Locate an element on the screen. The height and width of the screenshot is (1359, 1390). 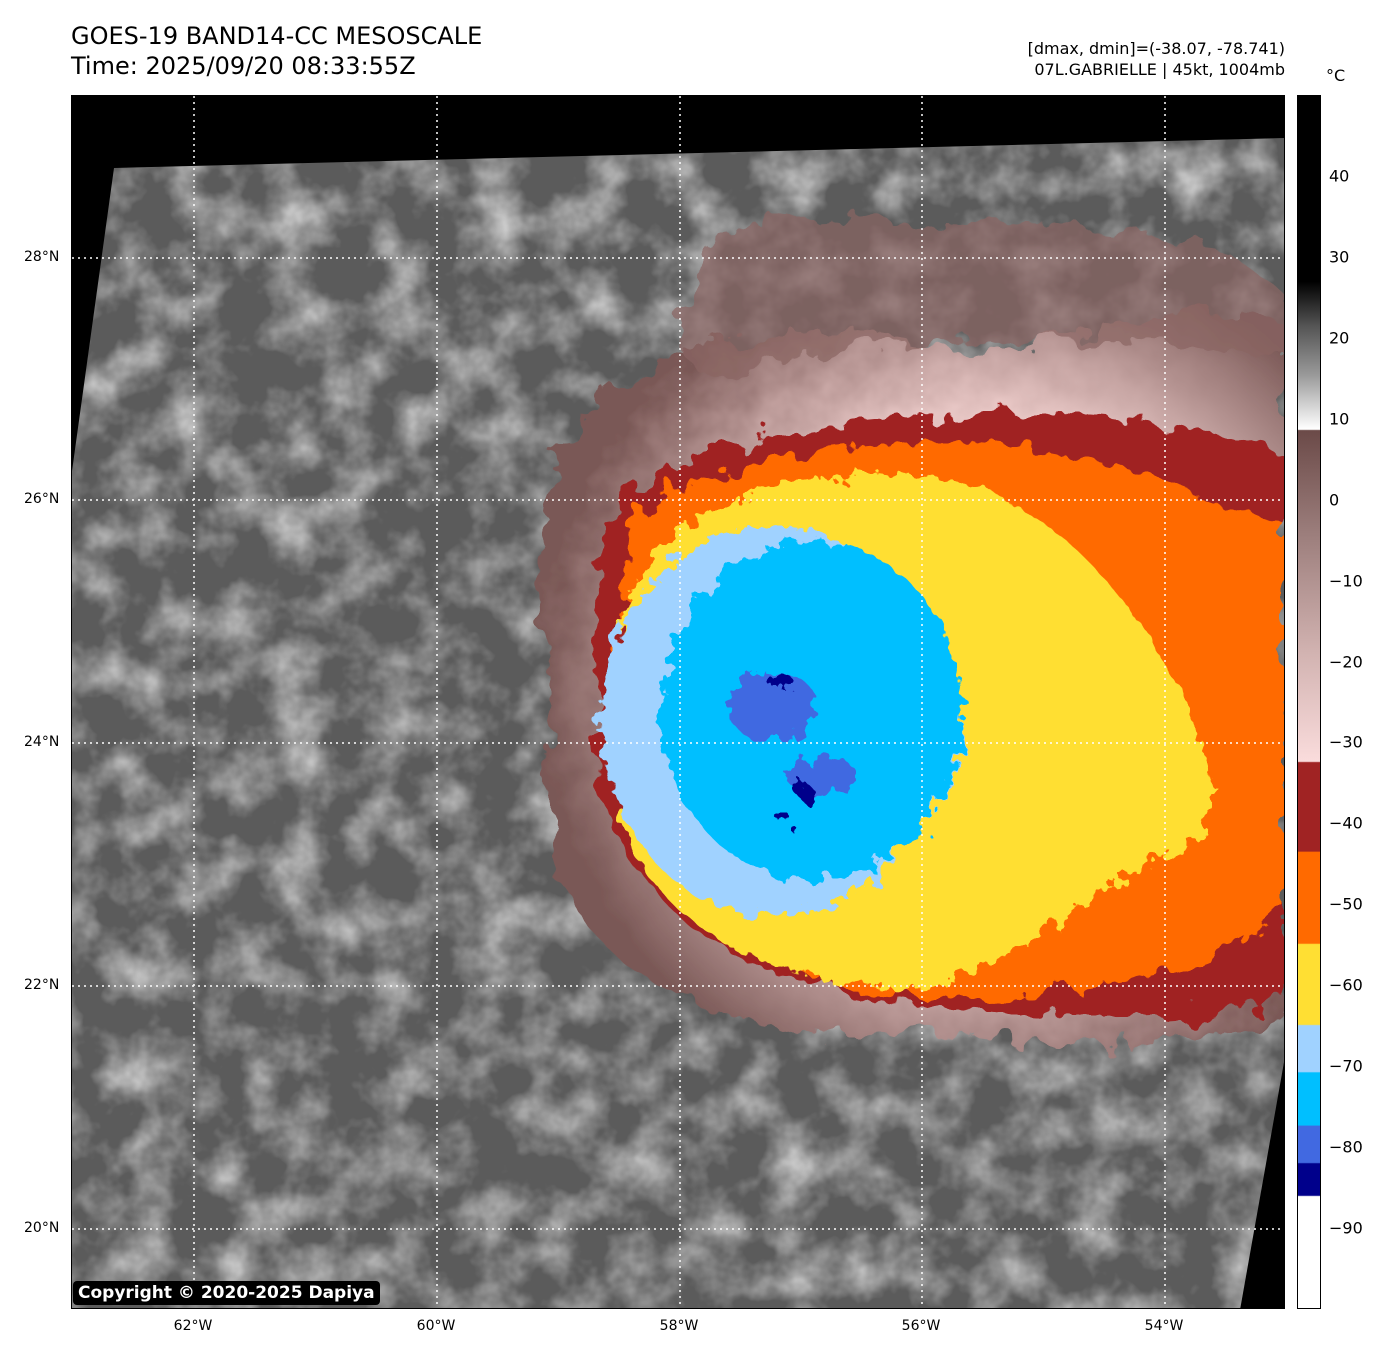
lon-label: 56°W is located at coordinates (921, 1326).